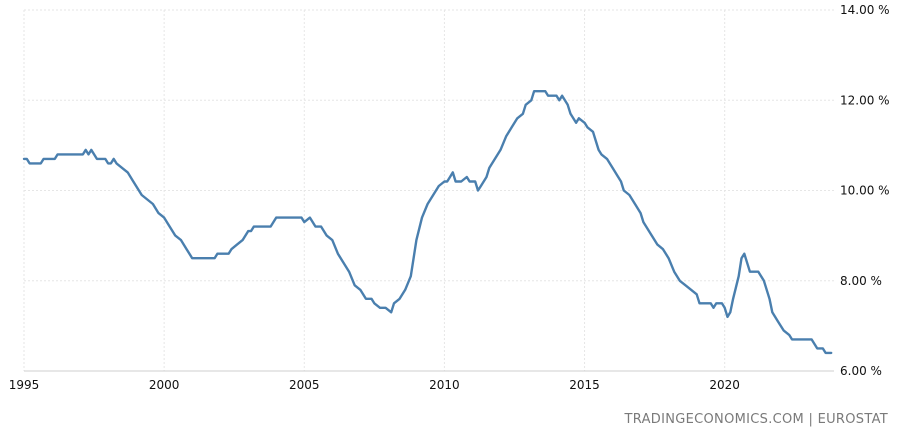  What do you see at coordinates (861, 371) in the screenshot?
I see `y-tick-label: 6.00 %` at bounding box center [861, 371].